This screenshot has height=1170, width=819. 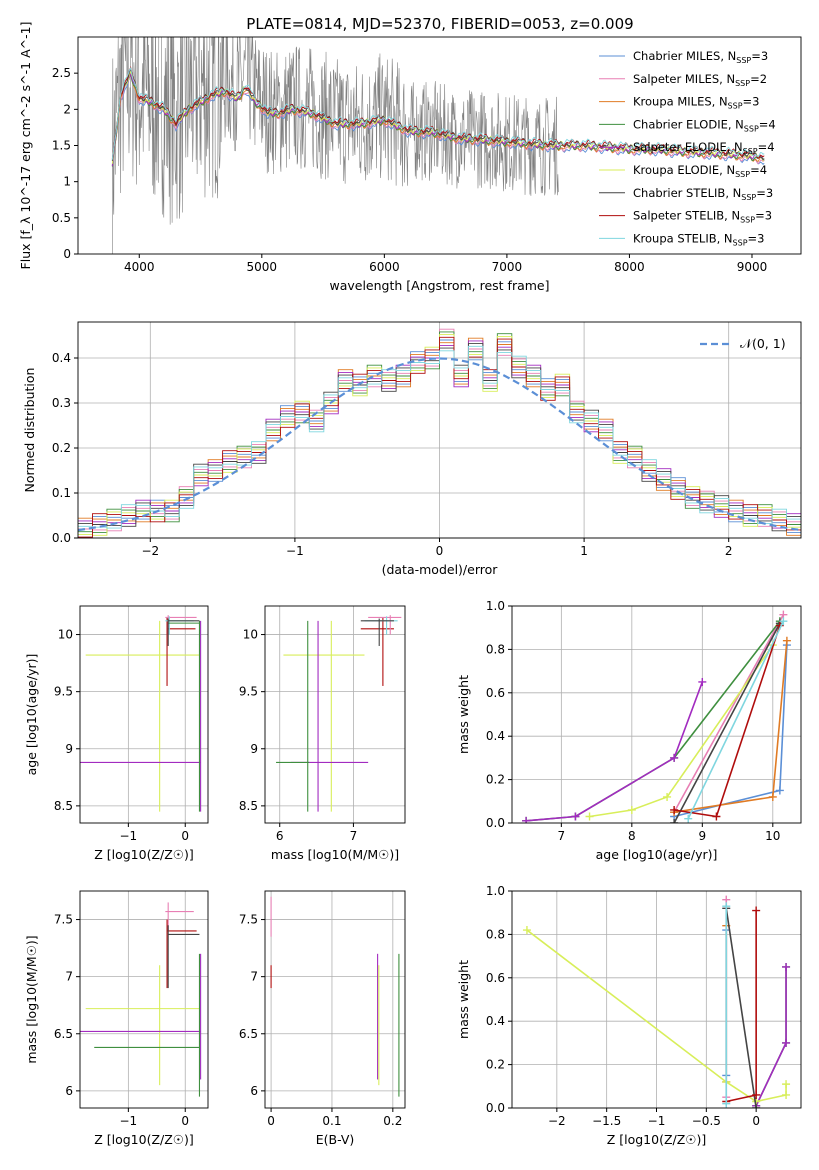 I want to click on y-tick-label: 0, so click(x=67, y=254).